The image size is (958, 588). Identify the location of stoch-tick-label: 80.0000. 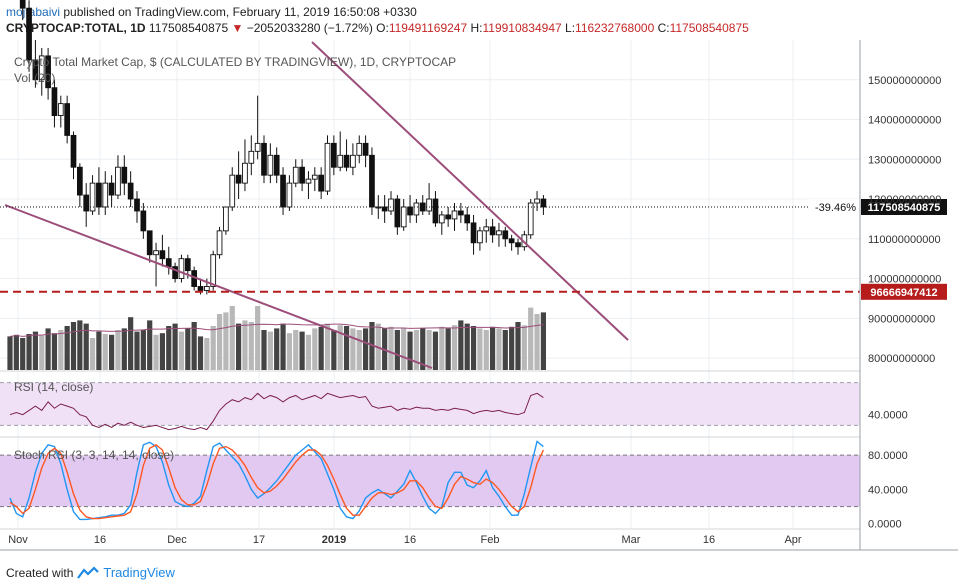
(888, 456).